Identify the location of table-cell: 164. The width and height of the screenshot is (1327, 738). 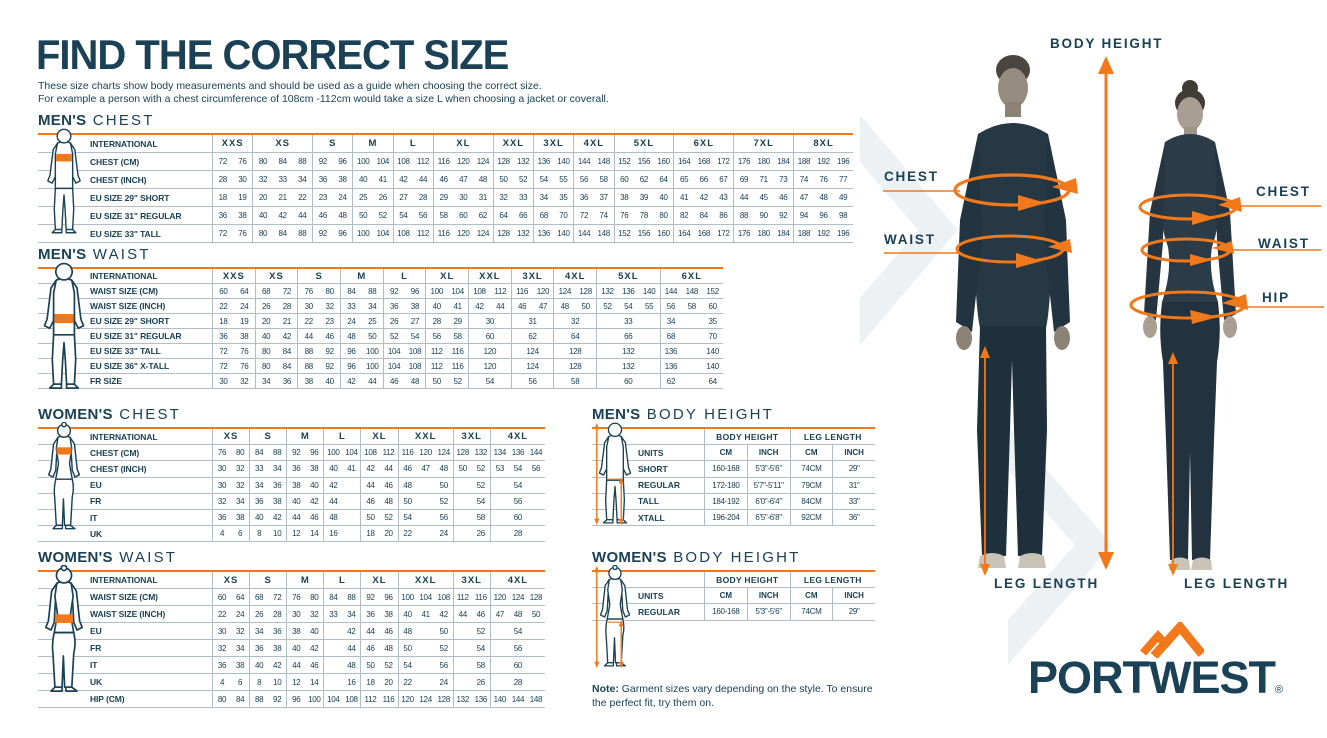
(684, 161).